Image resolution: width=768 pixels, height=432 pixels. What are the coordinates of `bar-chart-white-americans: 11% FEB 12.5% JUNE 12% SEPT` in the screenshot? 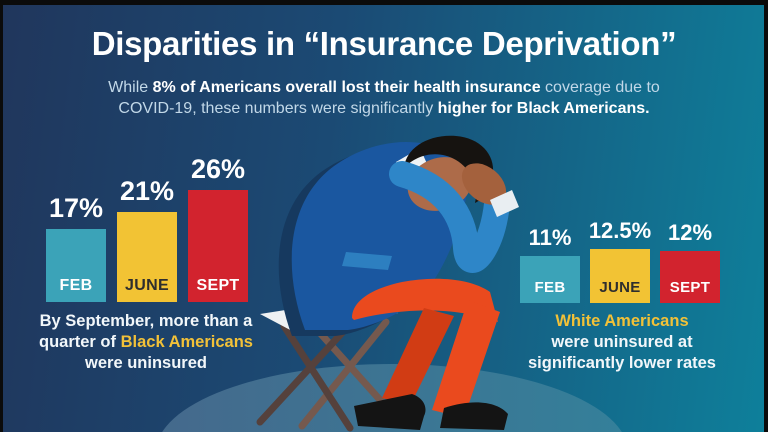 It's located at (620, 260).